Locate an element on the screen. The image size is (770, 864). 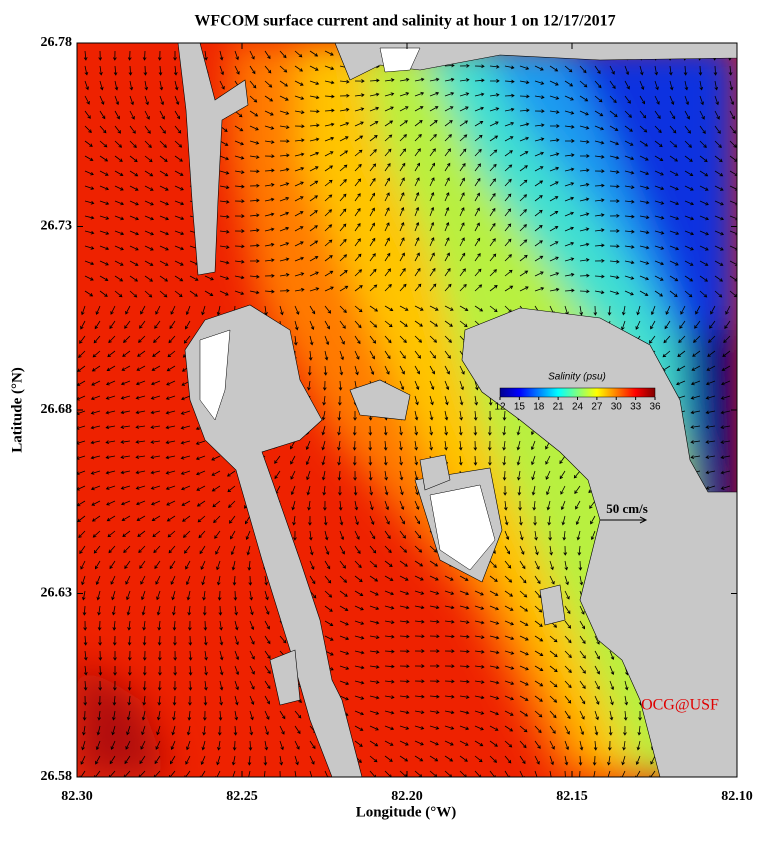
x-tick-label: 82.25 is located at coordinates (242, 796).